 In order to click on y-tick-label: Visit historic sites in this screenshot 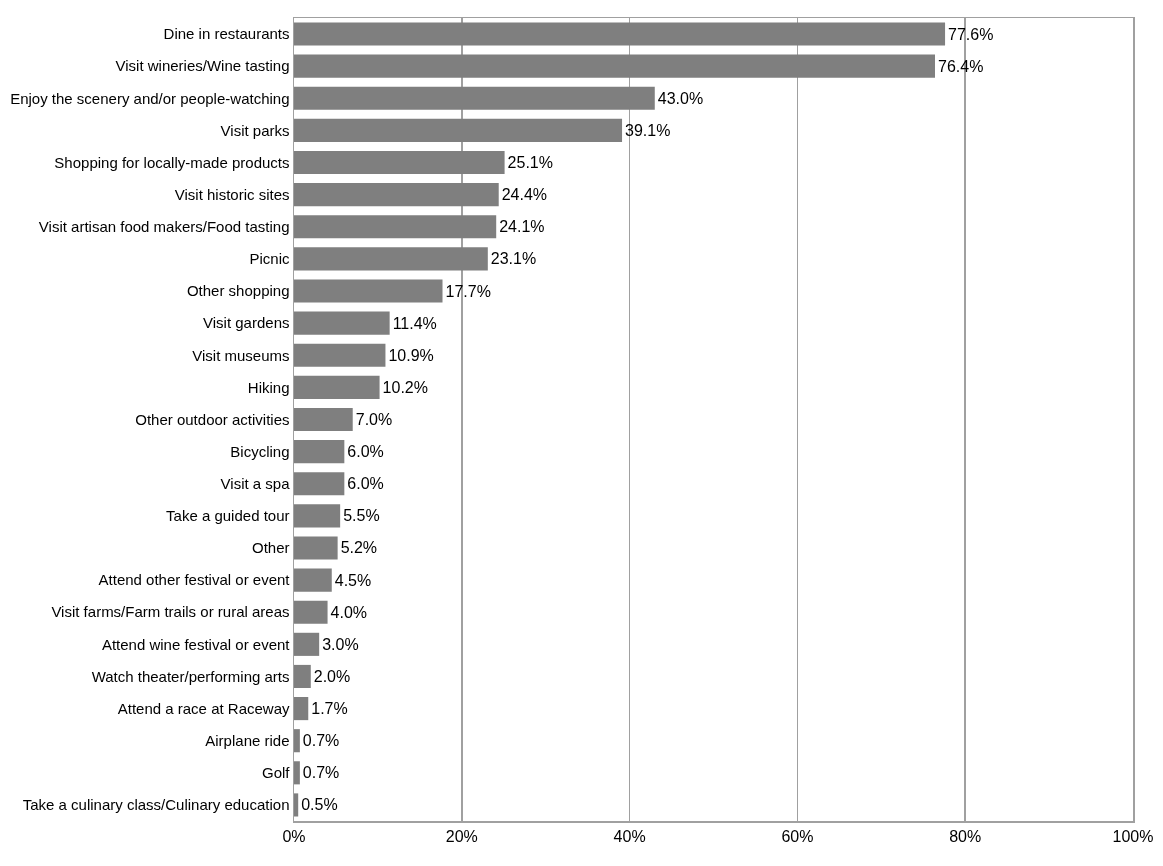, I will do `click(232, 194)`.